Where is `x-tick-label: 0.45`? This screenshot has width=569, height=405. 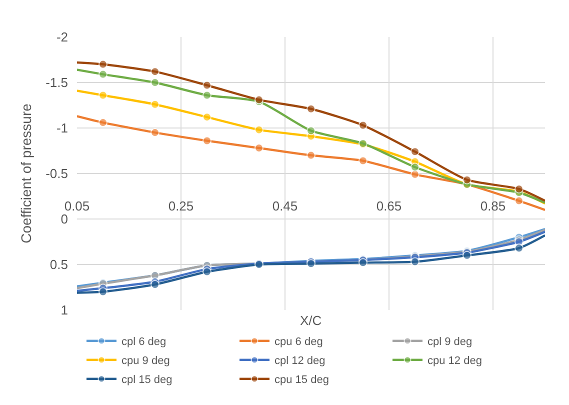
x-tick-label: 0.45 is located at coordinates (285, 206).